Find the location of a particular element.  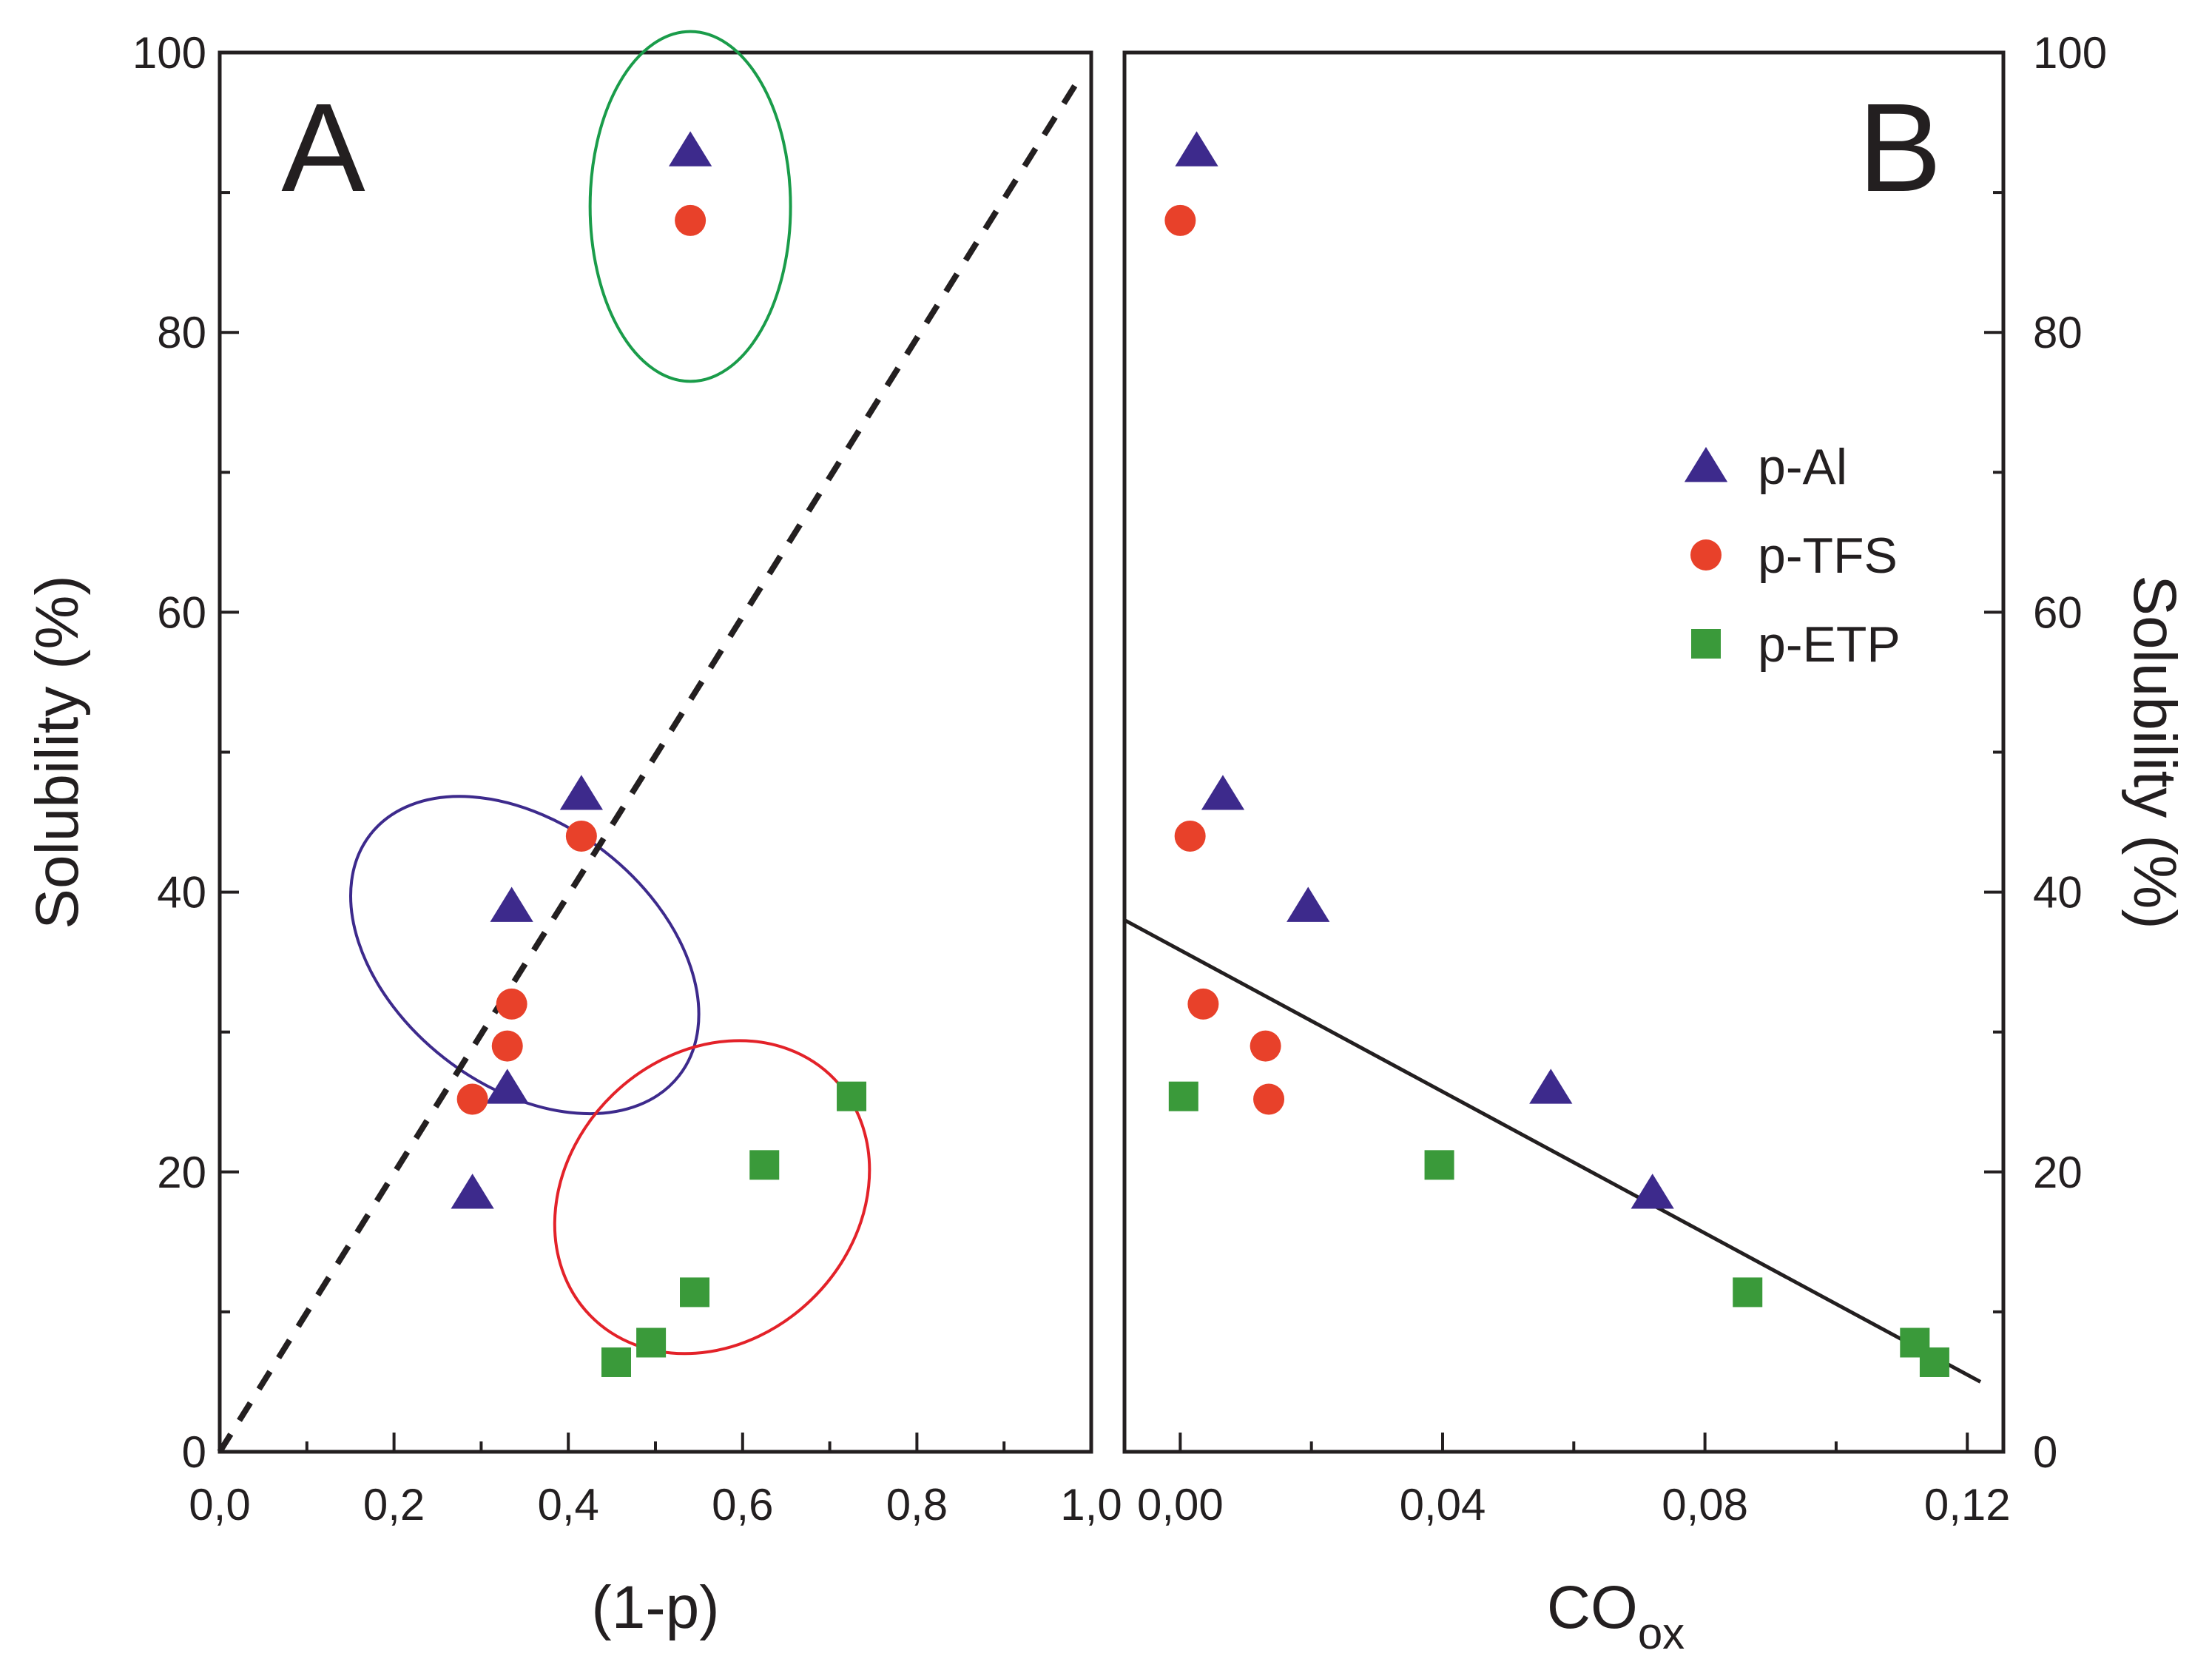

legend-label: p-ETP is located at coordinates (1829, 644).